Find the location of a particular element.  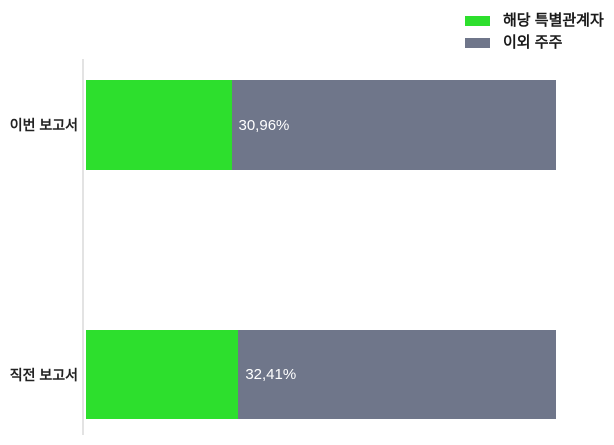

bar-value-label: 30,96% is located at coordinates (264, 125).